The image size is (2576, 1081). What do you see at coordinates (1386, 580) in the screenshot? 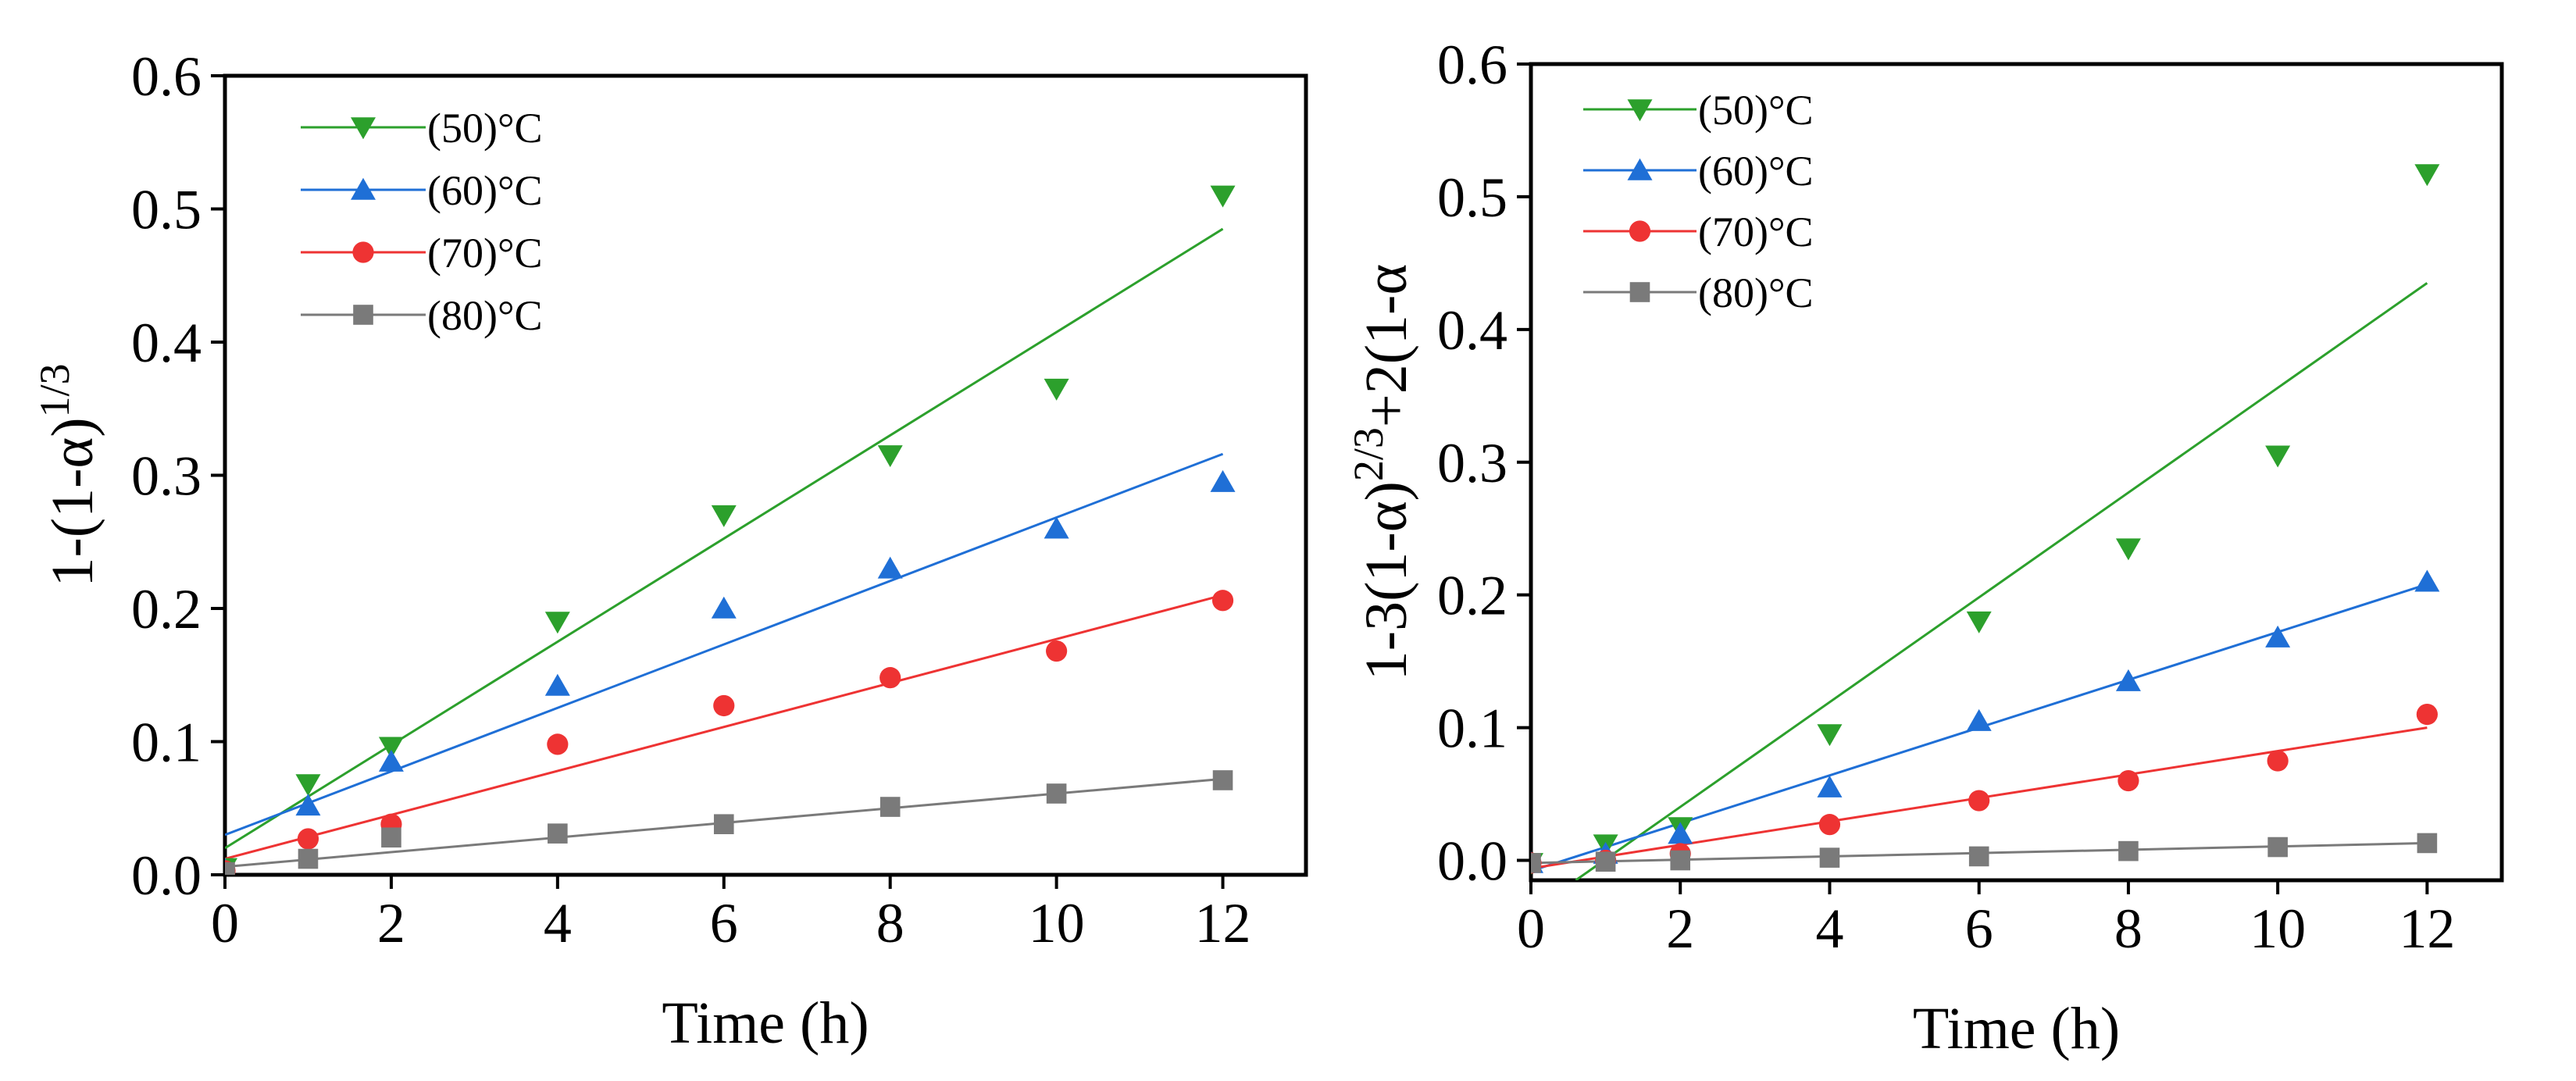
I see `y-axis-title-part1: 1-3(1-α)` at bounding box center [1386, 580].